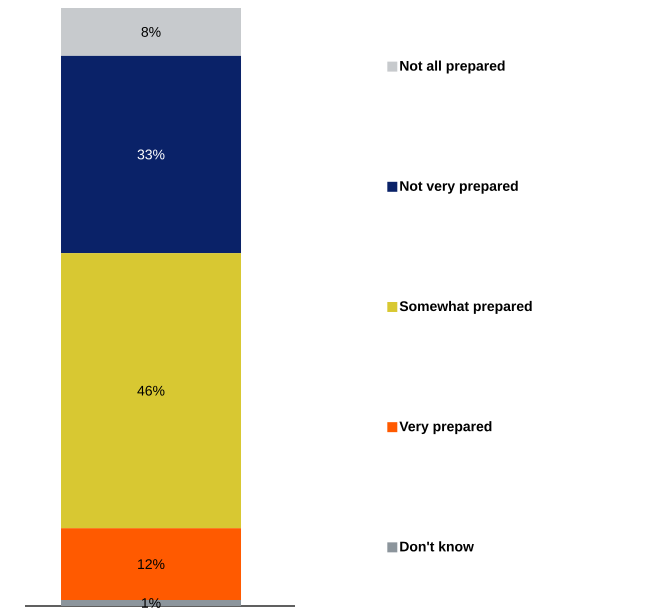 The image size is (657, 614). What do you see at coordinates (445, 427) in the screenshot?
I see `legend-label: Very prepared` at bounding box center [445, 427].